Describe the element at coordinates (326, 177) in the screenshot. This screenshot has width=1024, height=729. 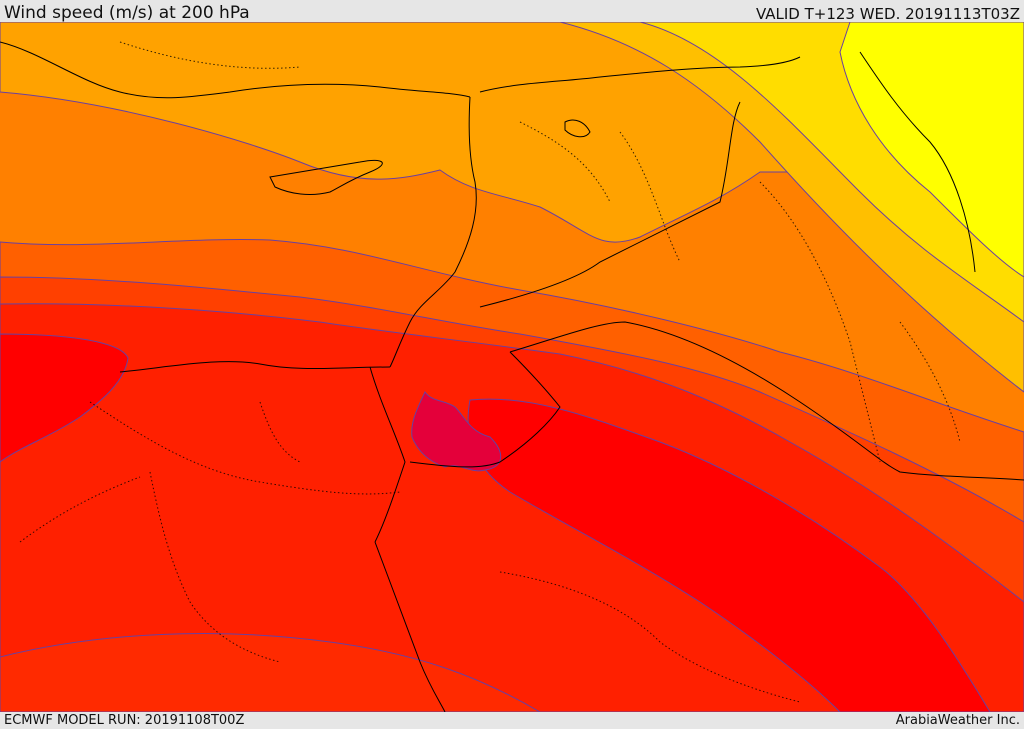
I see `cyprus-outline` at that location.